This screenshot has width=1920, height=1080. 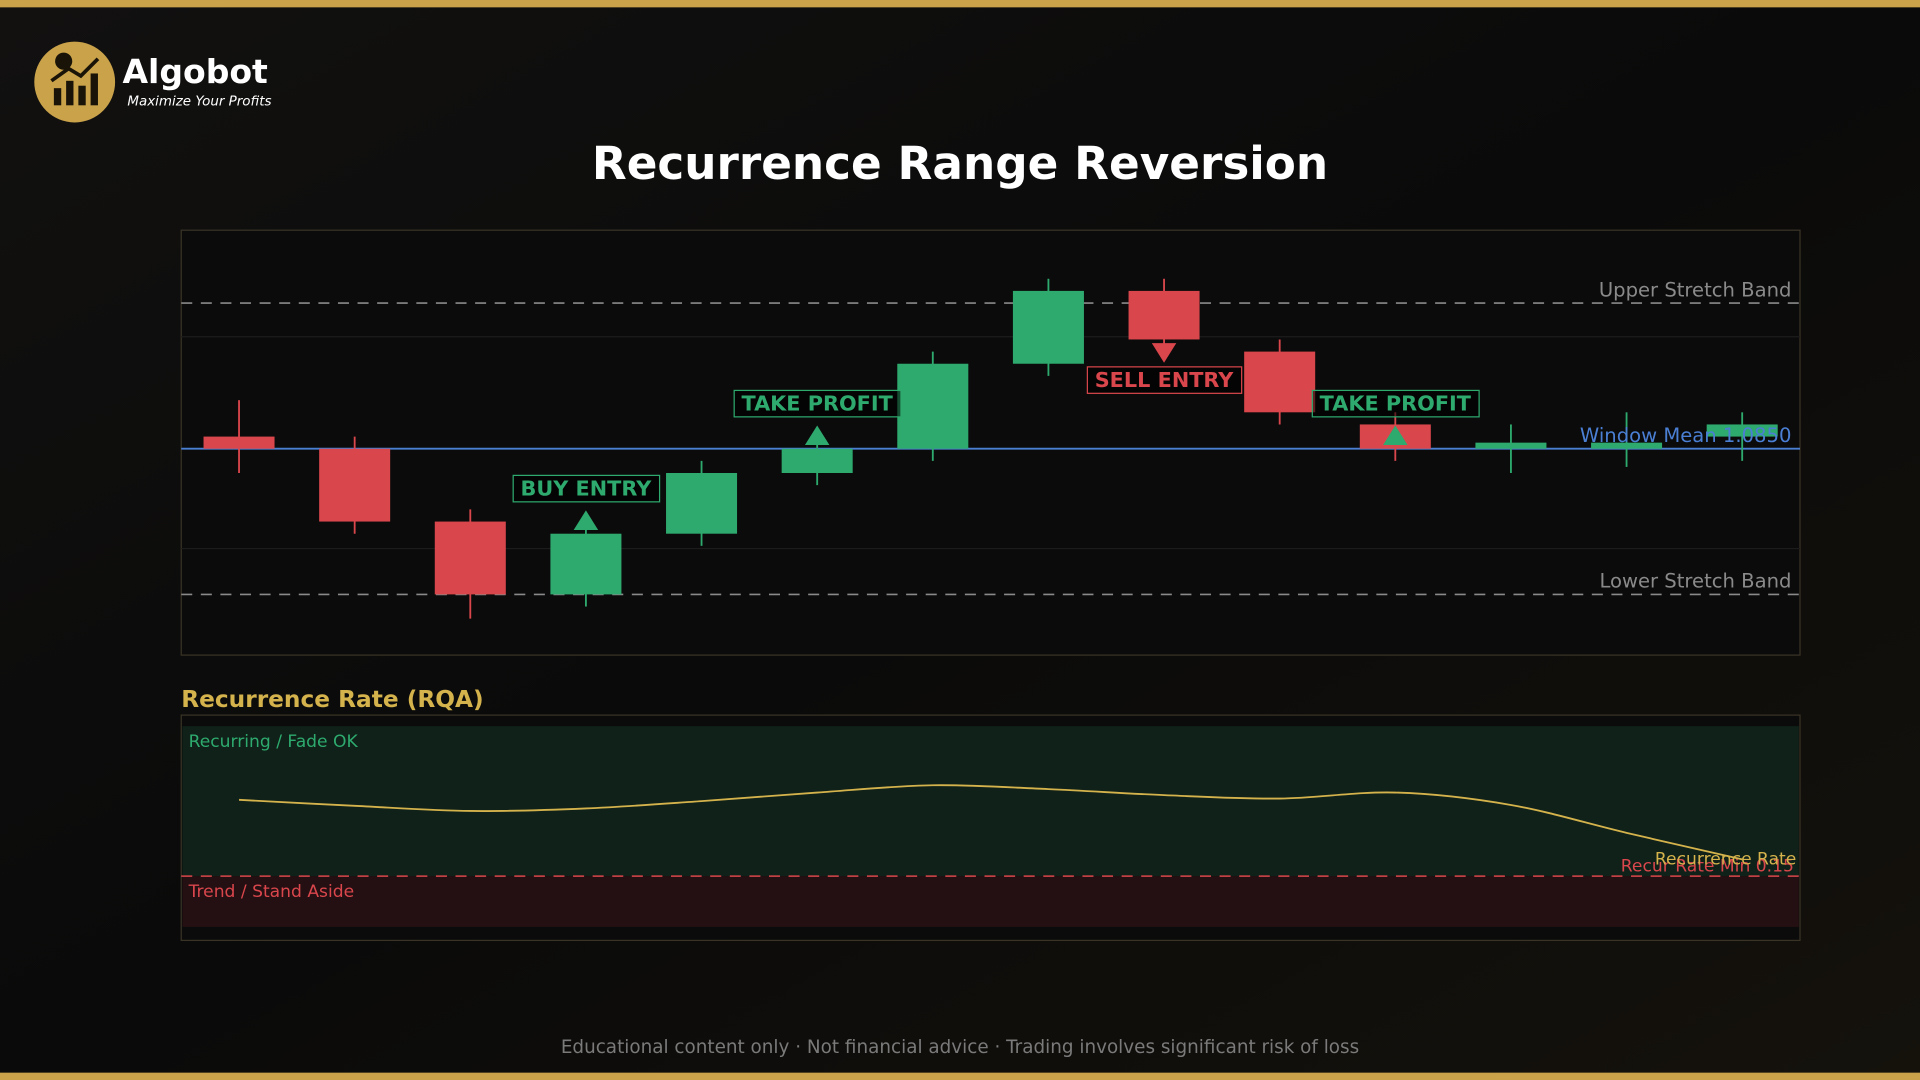 What do you see at coordinates (960, 4) in the screenshot?
I see `top-bar` at bounding box center [960, 4].